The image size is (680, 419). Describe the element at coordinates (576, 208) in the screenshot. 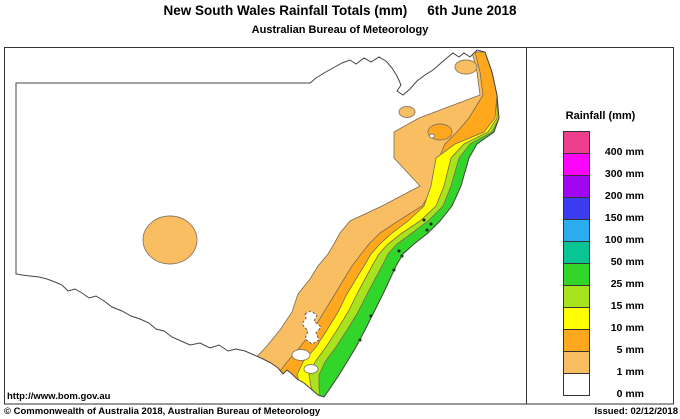

I see `legend-swatch-150-mm` at that location.